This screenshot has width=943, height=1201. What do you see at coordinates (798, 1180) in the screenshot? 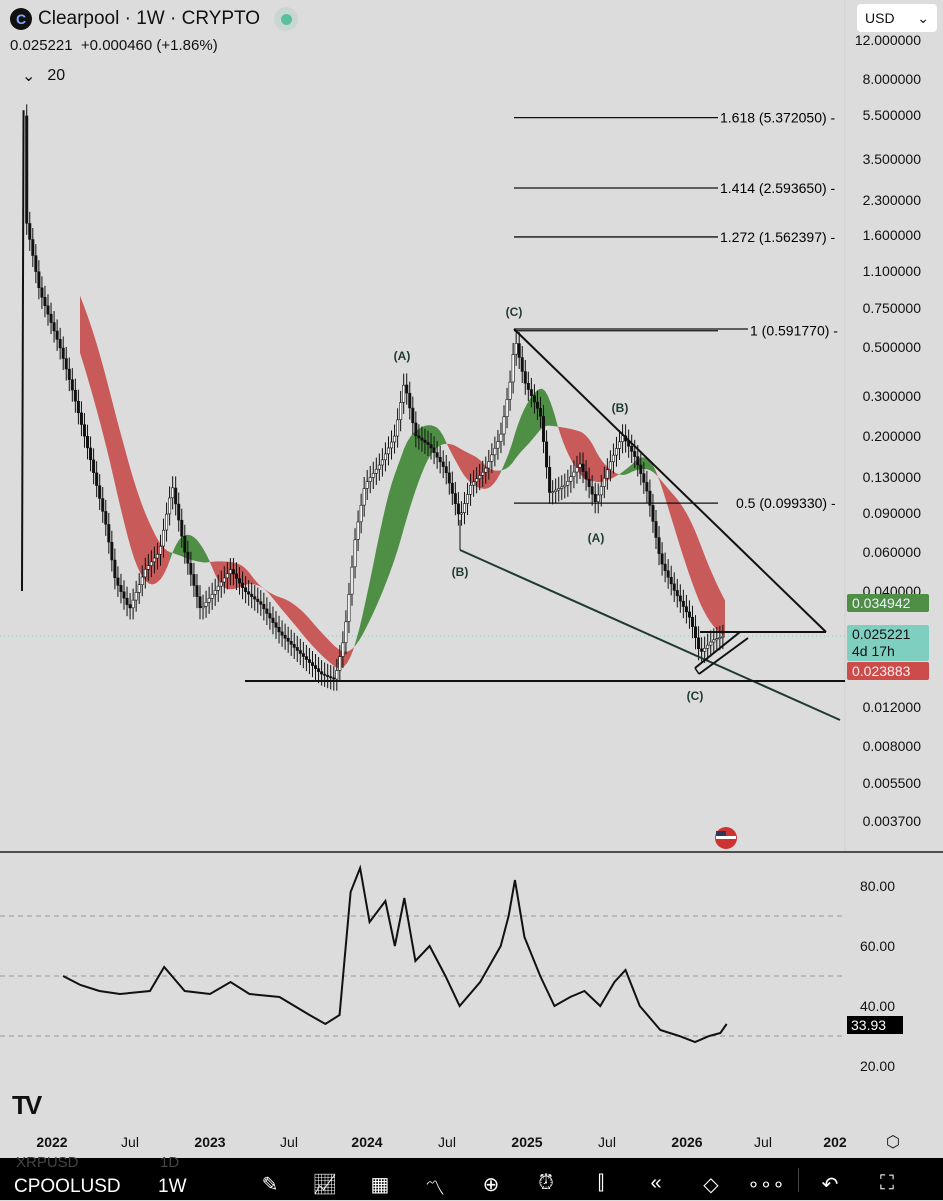
I see `toolbar-divider` at bounding box center [798, 1180].